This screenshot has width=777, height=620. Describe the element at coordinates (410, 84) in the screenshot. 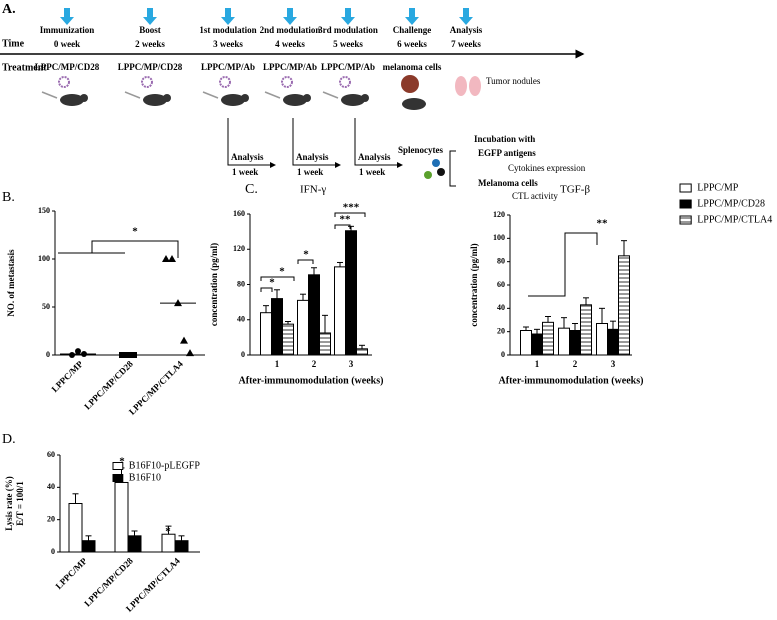

I see `cells-icon` at that location.